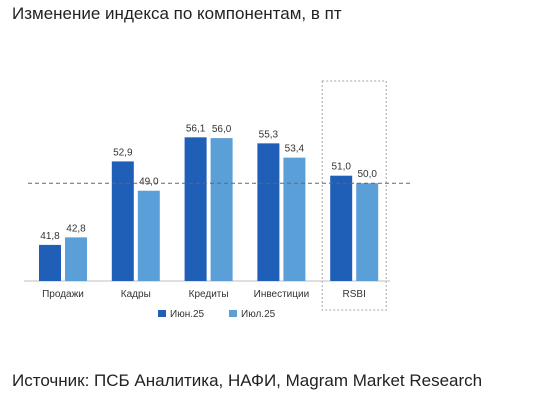  What do you see at coordinates (258, 314) in the screenshot?
I see `legend-entry: Июл.25` at bounding box center [258, 314].